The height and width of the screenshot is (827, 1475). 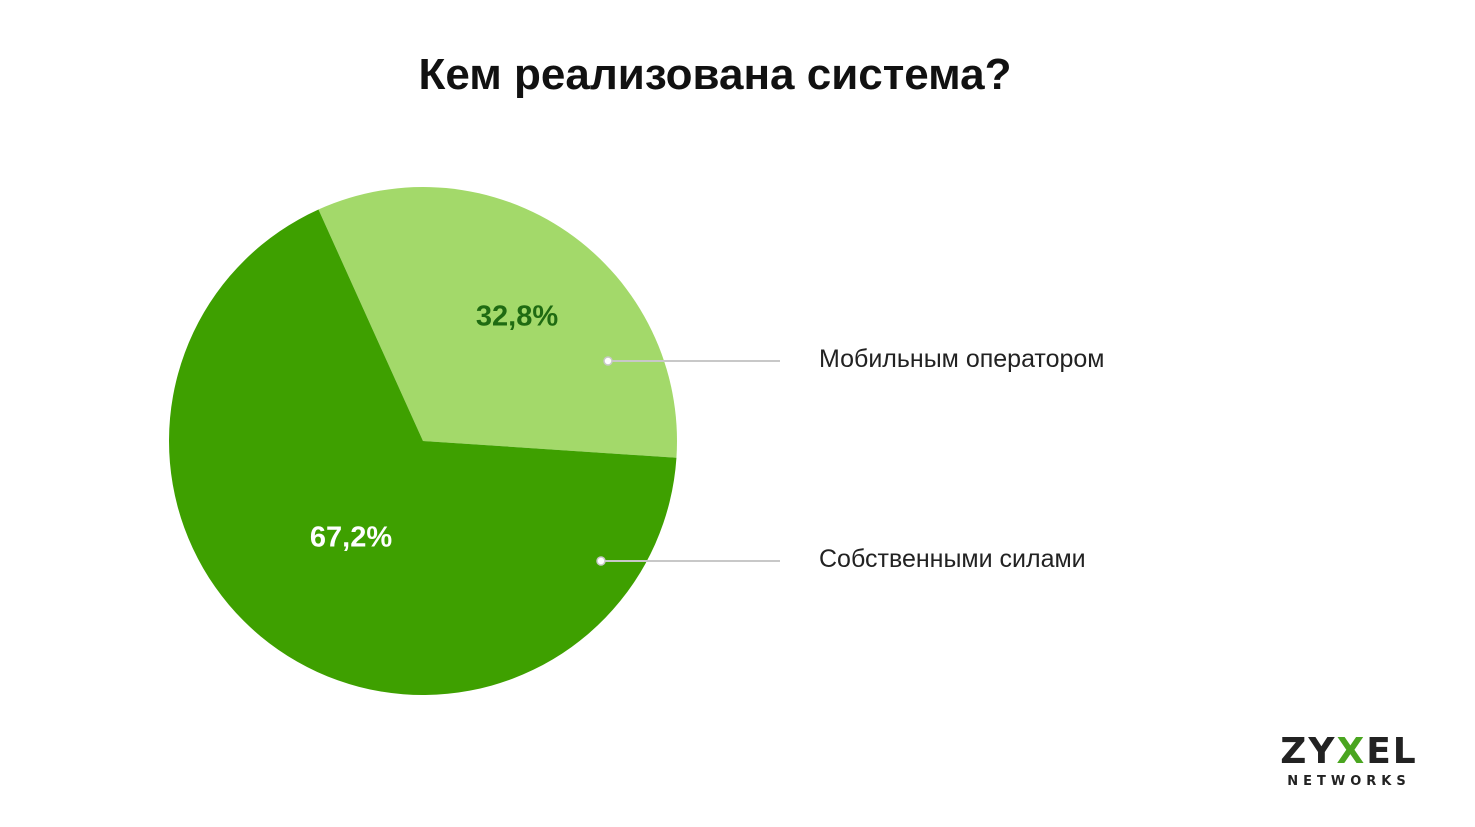 I want to click on logo-wordmark: ZYXEL, so click(x=1349, y=751).